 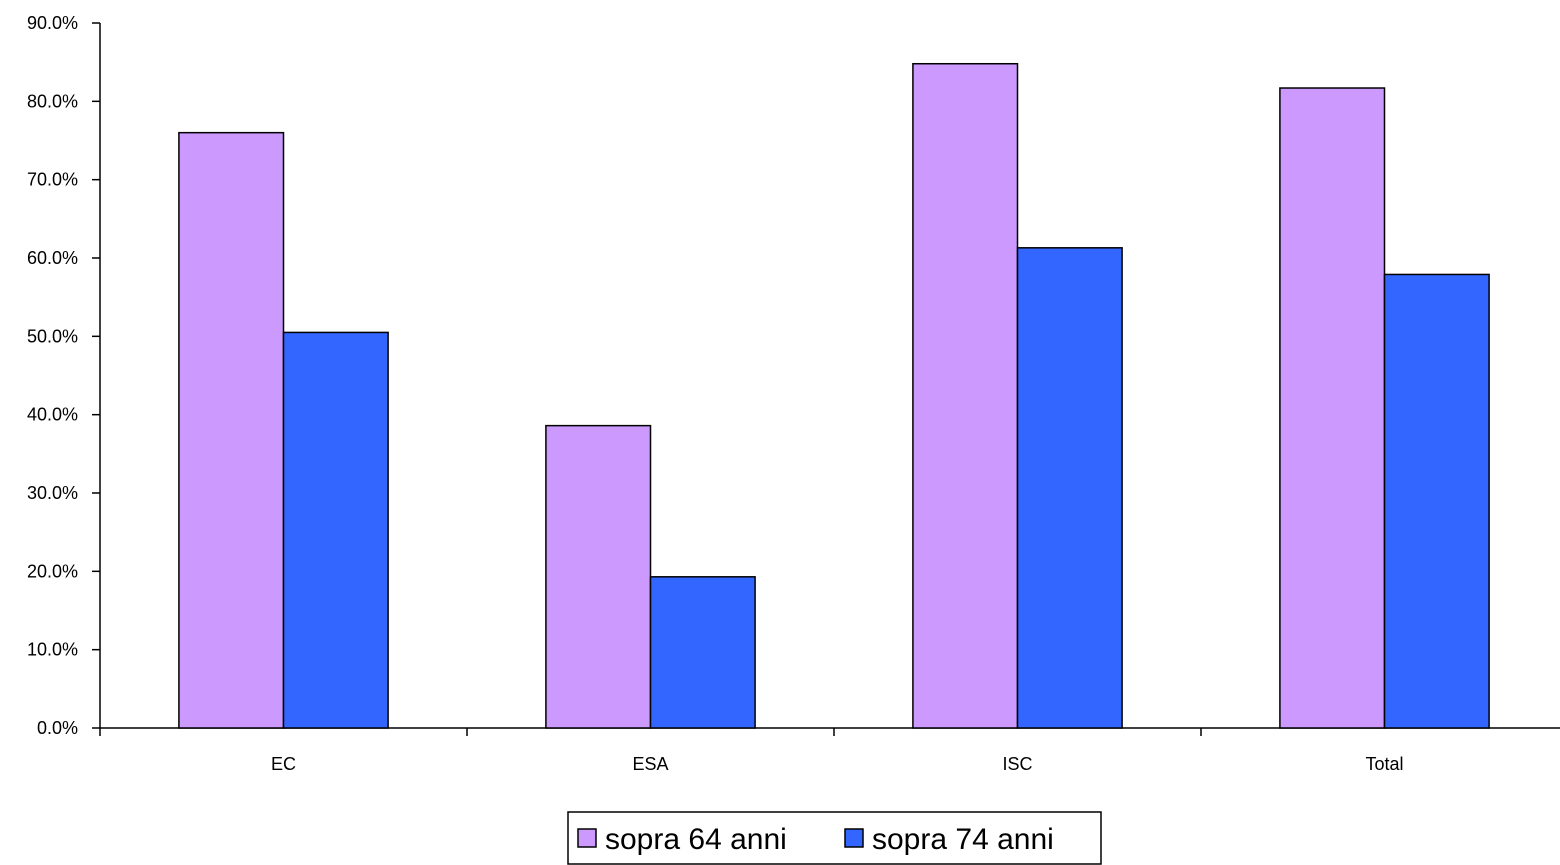 I want to click on legend: sopra 64 anni sopra 74 anni, so click(x=834, y=838).